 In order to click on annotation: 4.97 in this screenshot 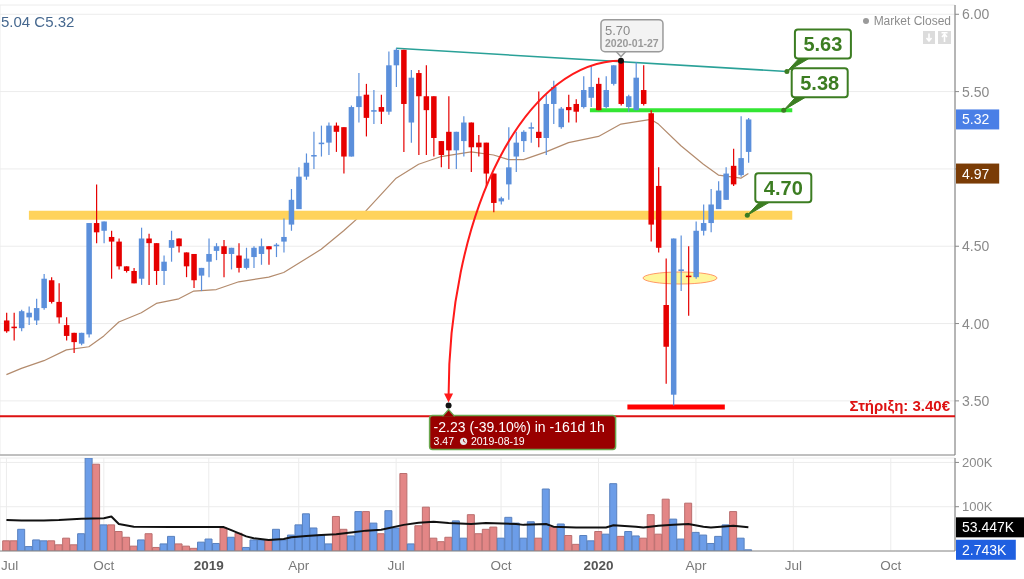, I will do `click(976, 173)`.